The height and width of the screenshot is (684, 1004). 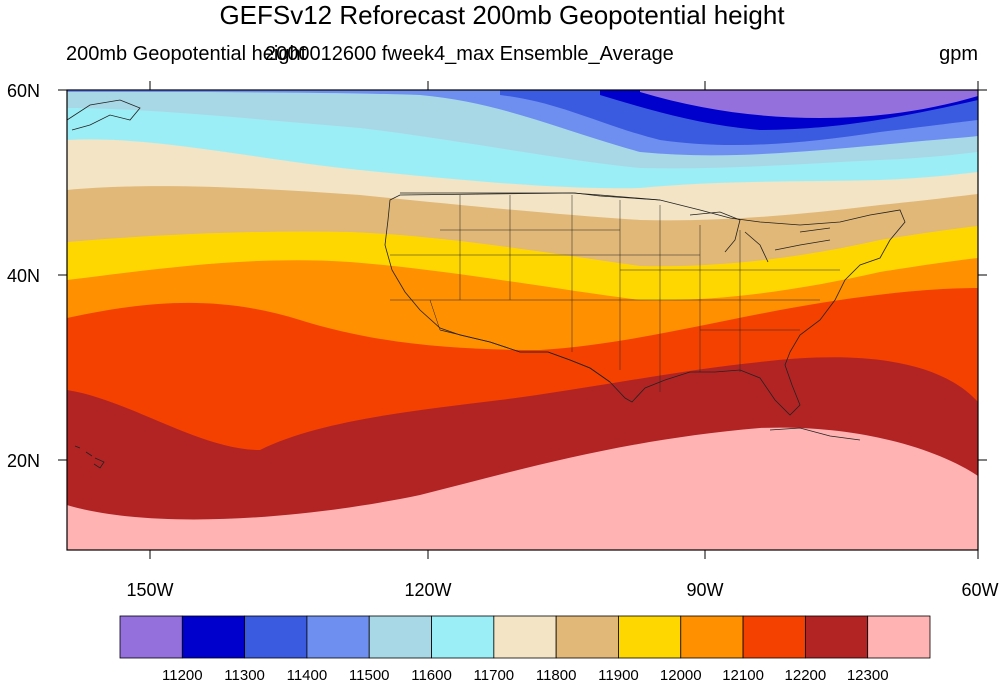 What do you see at coordinates (244, 675) in the screenshot?
I see `colorbar-label: 11300` at bounding box center [244, 675].